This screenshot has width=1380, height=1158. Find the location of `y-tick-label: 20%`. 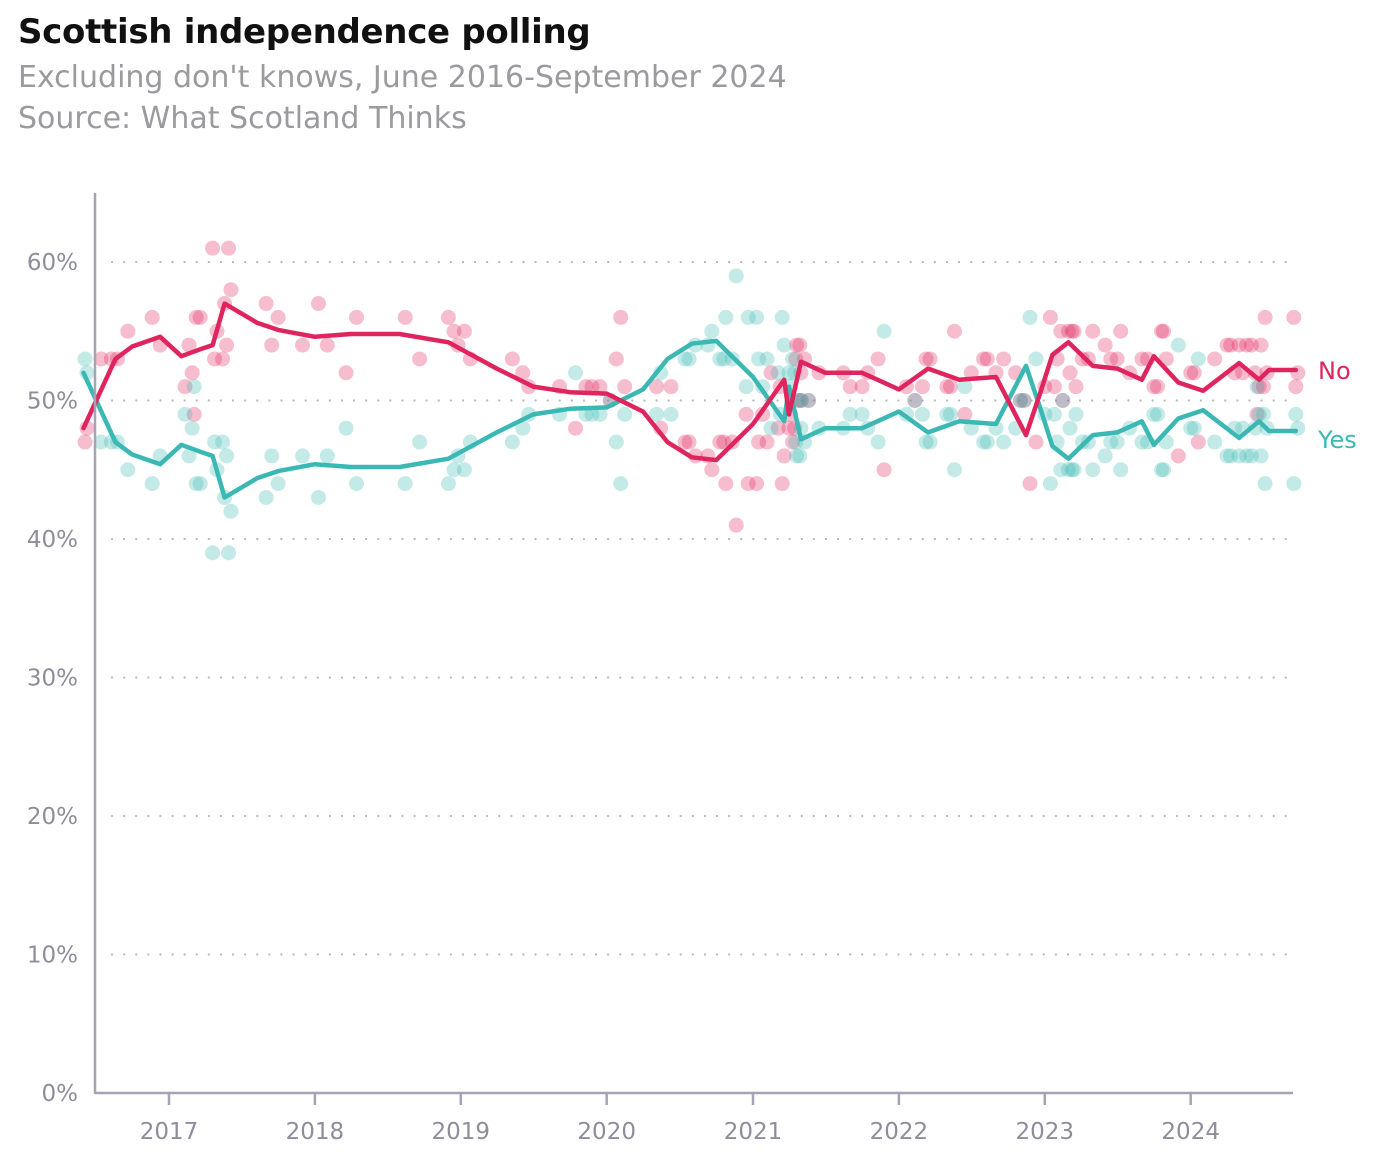

y-tick-label: 20% is located at coordinates (52, 817).